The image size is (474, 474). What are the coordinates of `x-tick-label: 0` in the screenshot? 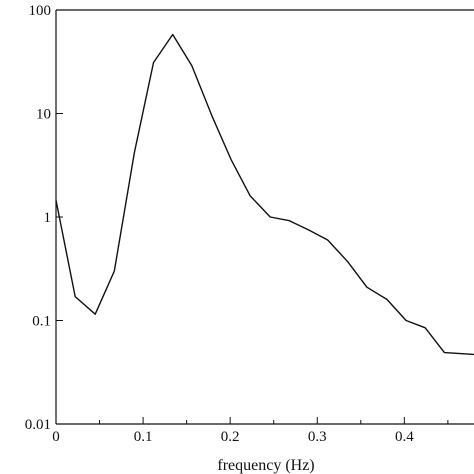 It's located at (56, 437).